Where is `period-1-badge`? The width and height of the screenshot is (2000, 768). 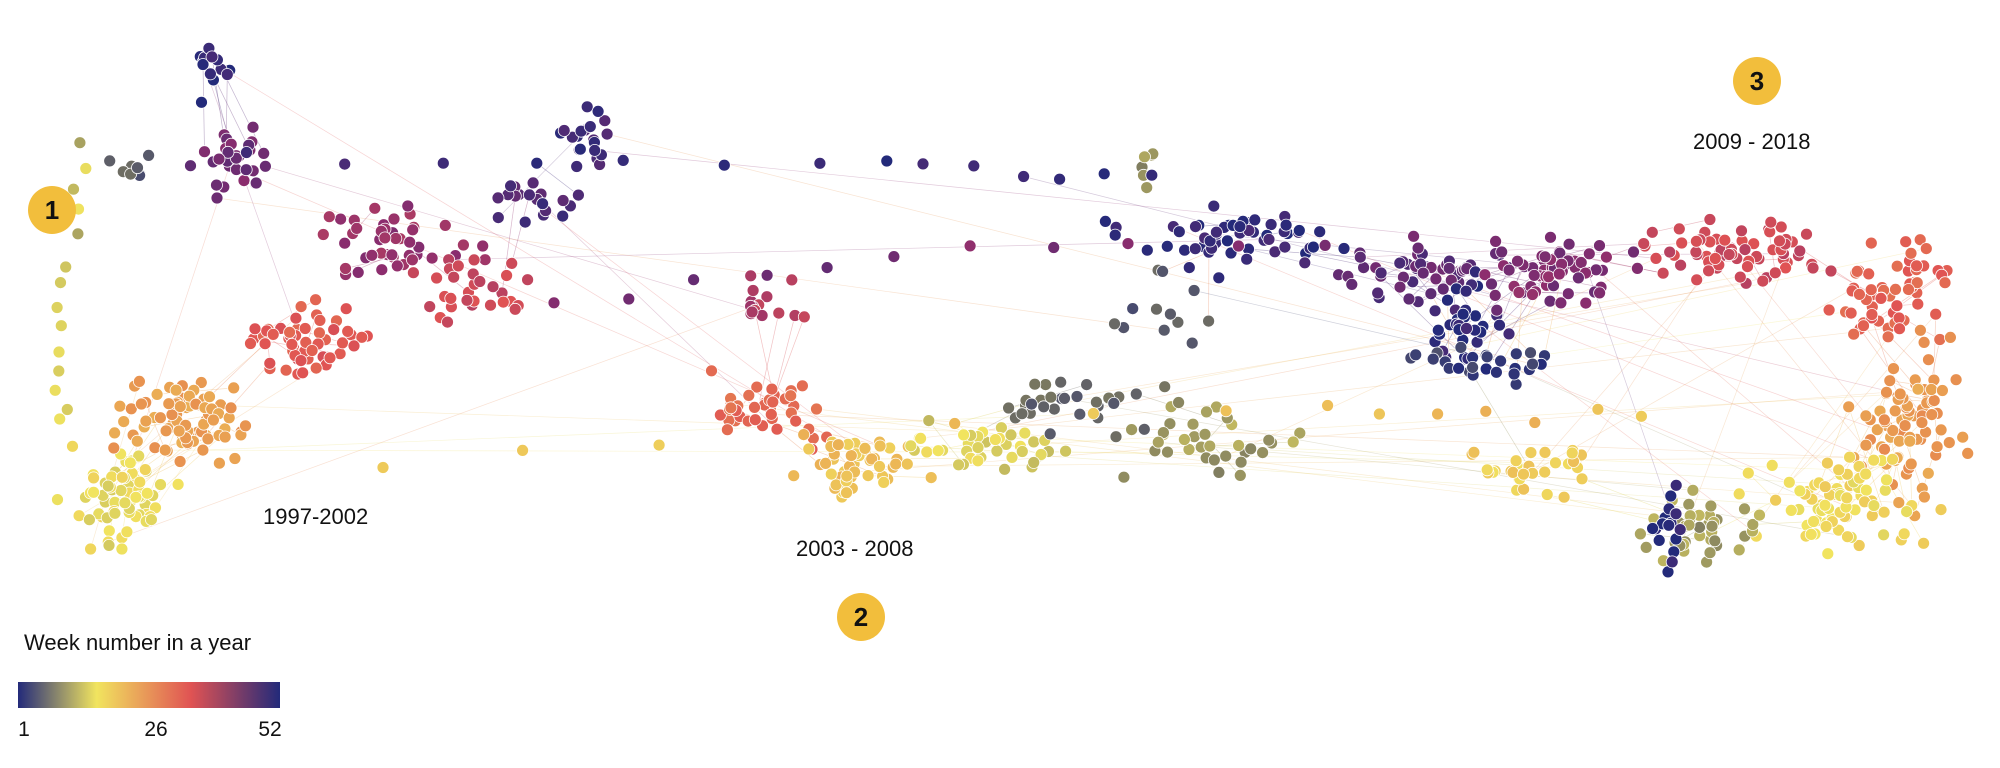
period-1-badge is located at coordinates (52, 210).